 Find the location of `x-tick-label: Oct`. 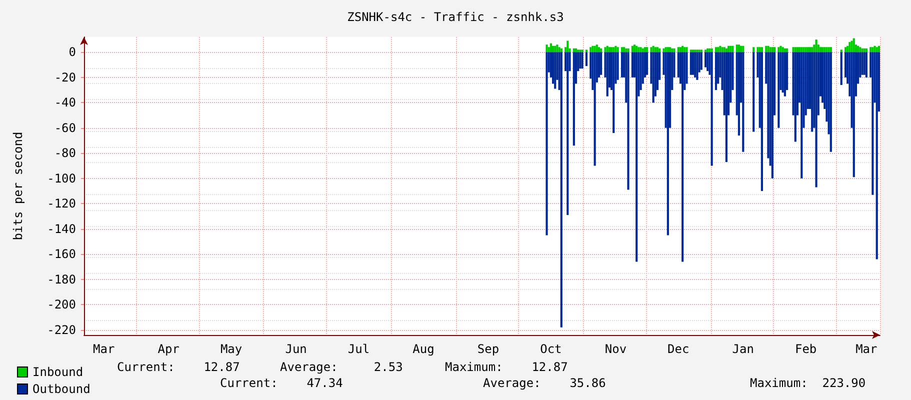

x-tick-label: Oct is located at coordinates (551, 349).